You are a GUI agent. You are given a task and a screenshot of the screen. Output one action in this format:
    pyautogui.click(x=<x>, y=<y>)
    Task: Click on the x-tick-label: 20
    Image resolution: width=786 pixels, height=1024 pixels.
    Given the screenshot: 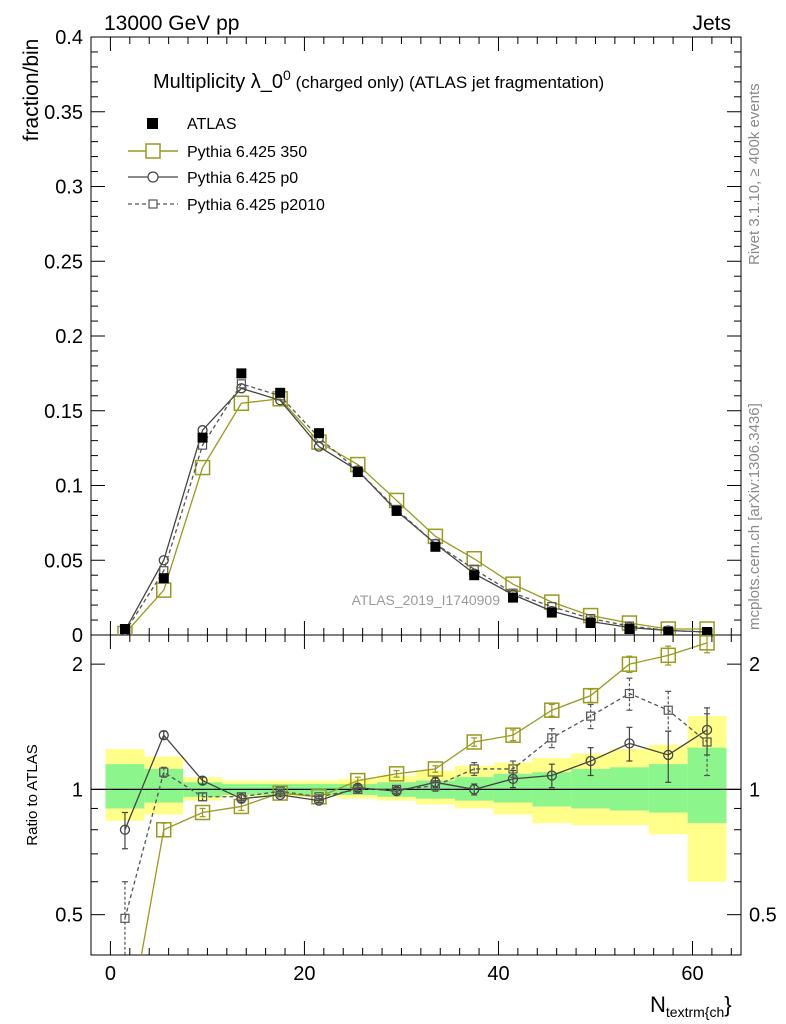 What is the action you would take?
    pyautogui.click(x=304, y=974)
    